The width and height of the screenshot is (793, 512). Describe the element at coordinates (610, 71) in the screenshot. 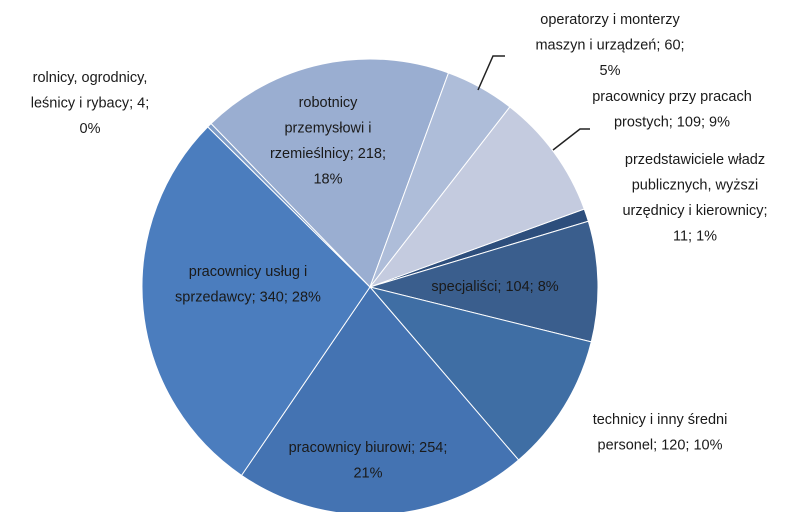

I see `data-label-line: 5%` at that location.